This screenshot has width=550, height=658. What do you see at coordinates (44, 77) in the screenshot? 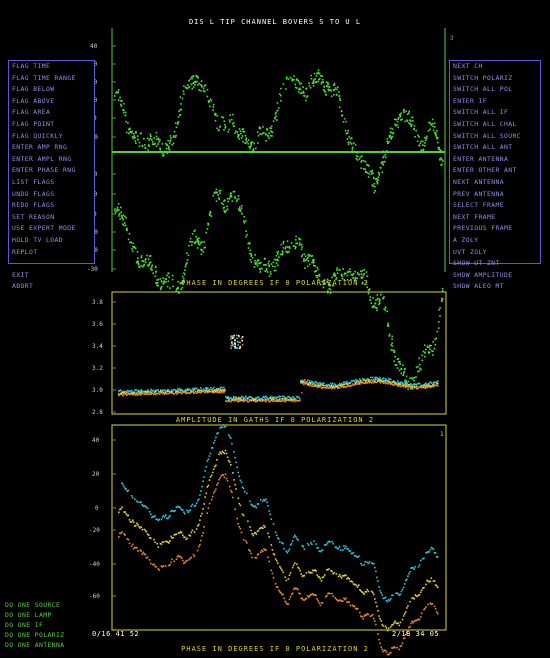
I see `menu-item-flag-time-range: FLAG TIME RANGE` at bounding box center [44, 77].